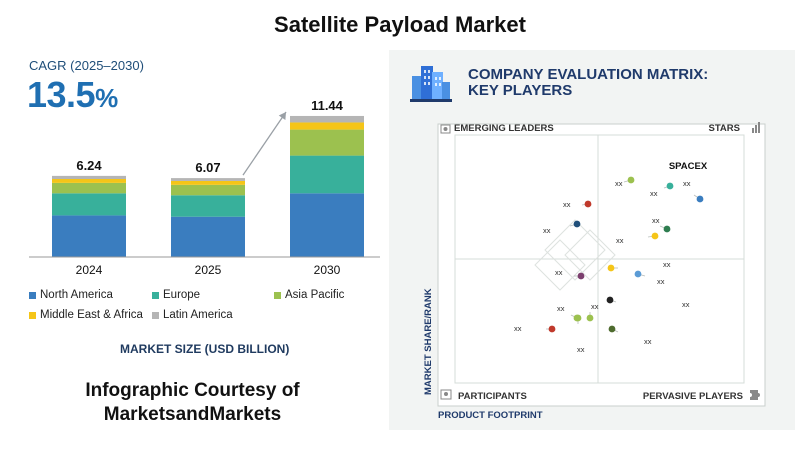 The image size is (800, 450). Describe the element at coordinates (198, 315) in the screenshot. I see `legend-label: Latin America` at that location.